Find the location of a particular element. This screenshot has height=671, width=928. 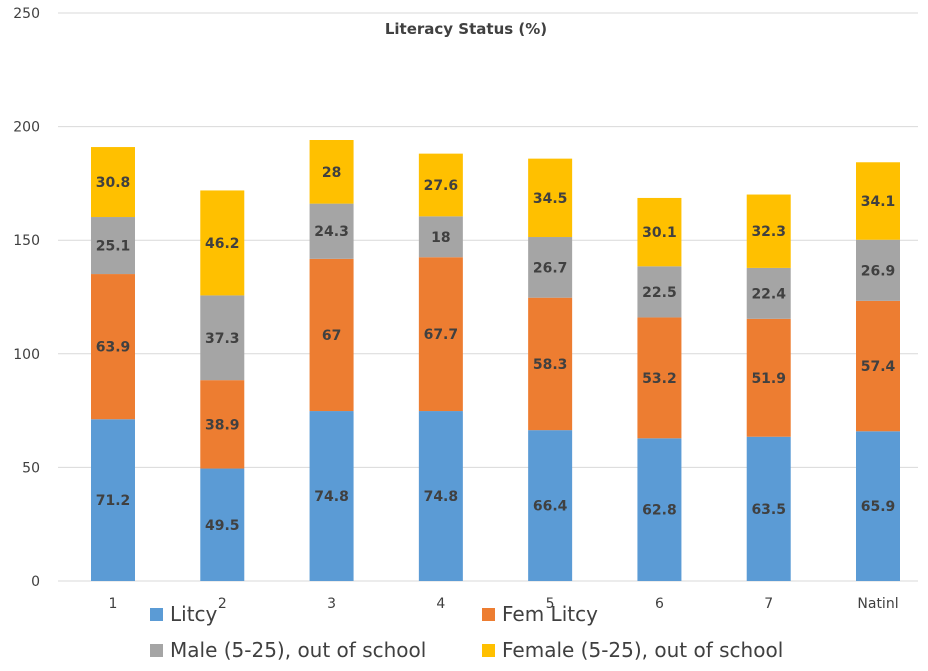

x-tick-label: 7 is located at coordinates (768, 604).